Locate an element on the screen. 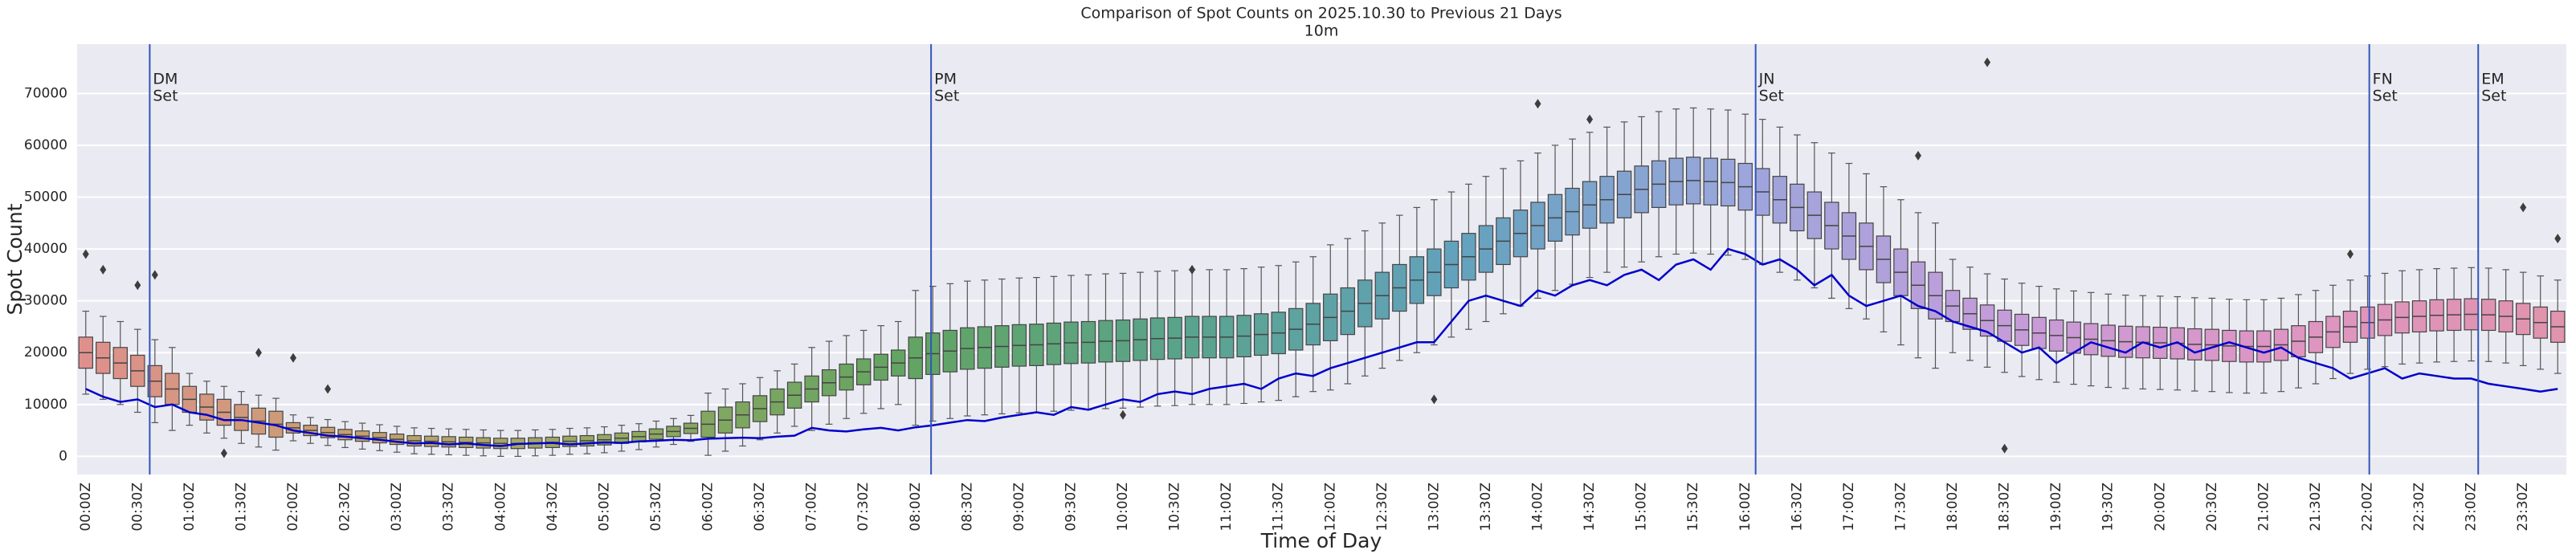  x-tick-label: 17:00Z is located at coordinates (1849, 507).